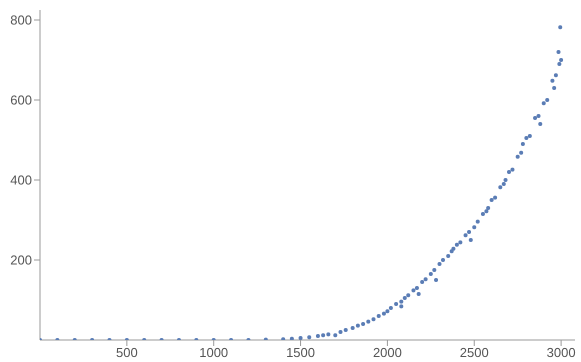 The height and width of the screenshot is (362, 581). I want to click on x-tick-label: 2500, so click(474, 352).